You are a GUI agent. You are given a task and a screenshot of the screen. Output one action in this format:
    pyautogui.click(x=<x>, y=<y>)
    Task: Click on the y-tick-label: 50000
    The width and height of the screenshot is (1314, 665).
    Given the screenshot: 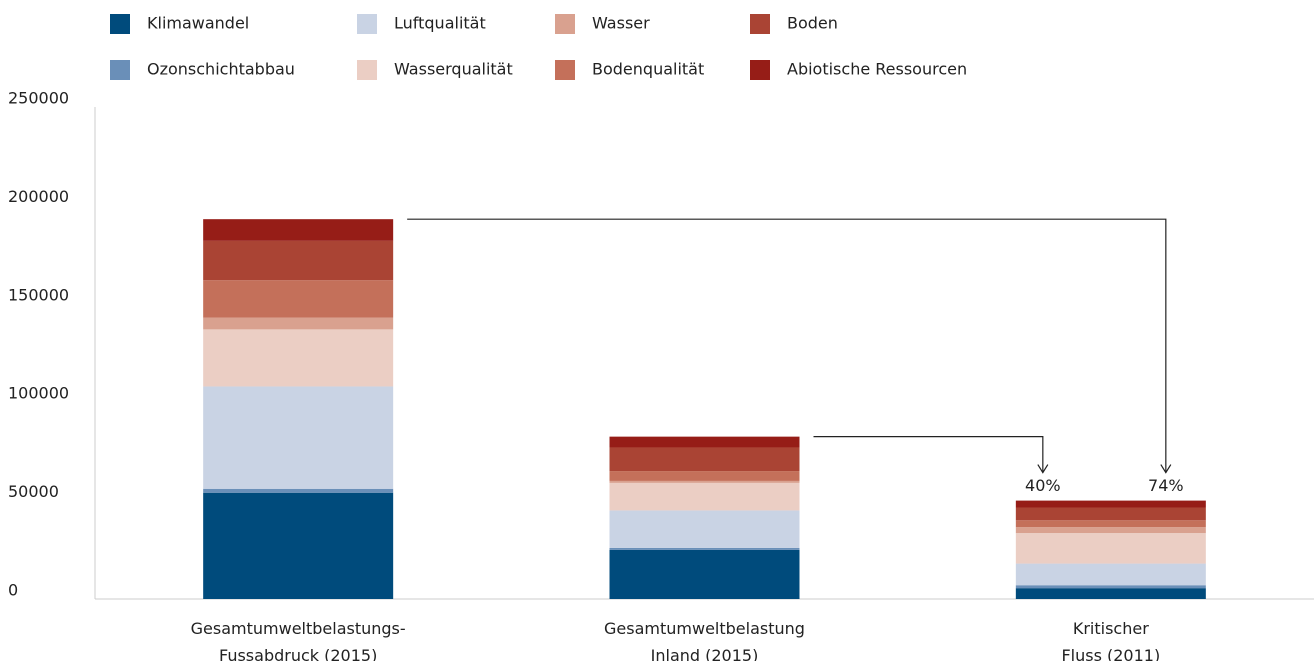 What is the action you would take?
    pyautogui.click(x=33, y=491)
    